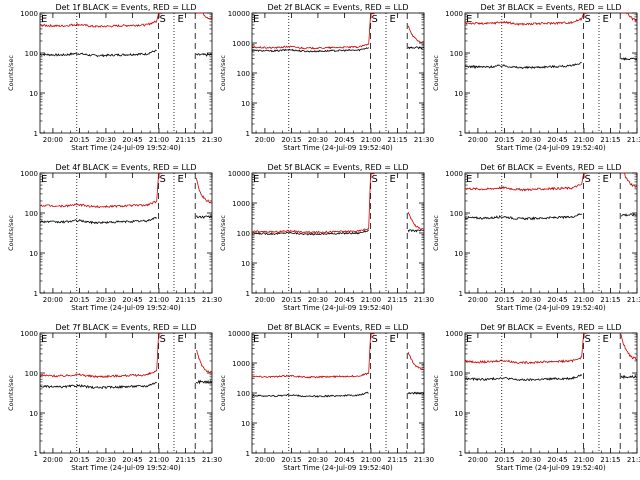 Image resolution: width=640 pixels, height=480 pixels. Describe the element at coordinates (125, 7) in the screenshot. I see `panel-title: Det 1f BLACK = Events, RED = LLD` at that location.